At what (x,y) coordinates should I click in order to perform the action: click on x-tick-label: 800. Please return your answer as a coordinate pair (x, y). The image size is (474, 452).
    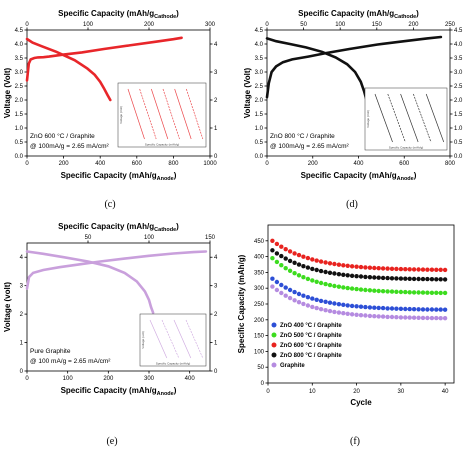
    Looking at the image, I should click on (173, 164).